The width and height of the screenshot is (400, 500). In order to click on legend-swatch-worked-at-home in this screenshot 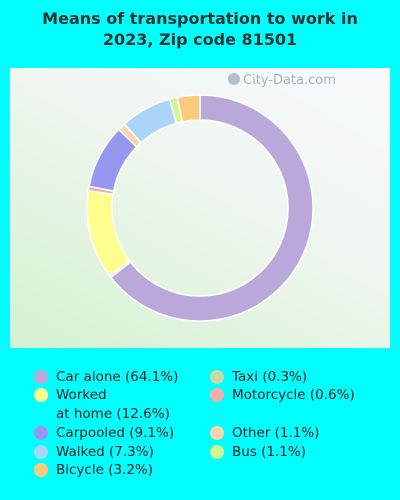, I will do `click(41, 395)`.